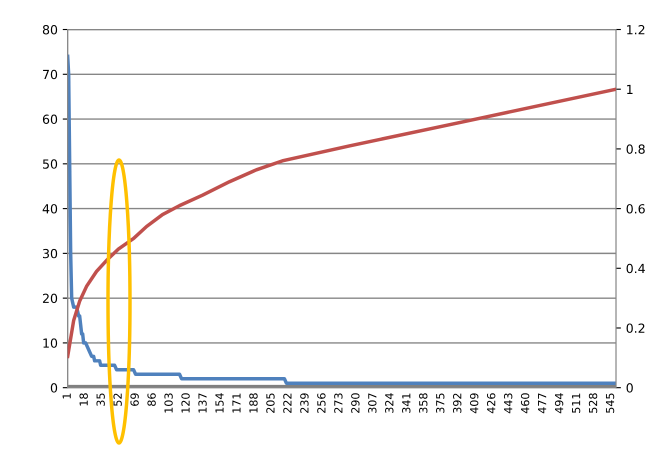 The image size is (657, 452). What do you see at coordinates (202, 403) in the screenshot?
I see `x-tick-label: 137` at bounding box center [202, 403].